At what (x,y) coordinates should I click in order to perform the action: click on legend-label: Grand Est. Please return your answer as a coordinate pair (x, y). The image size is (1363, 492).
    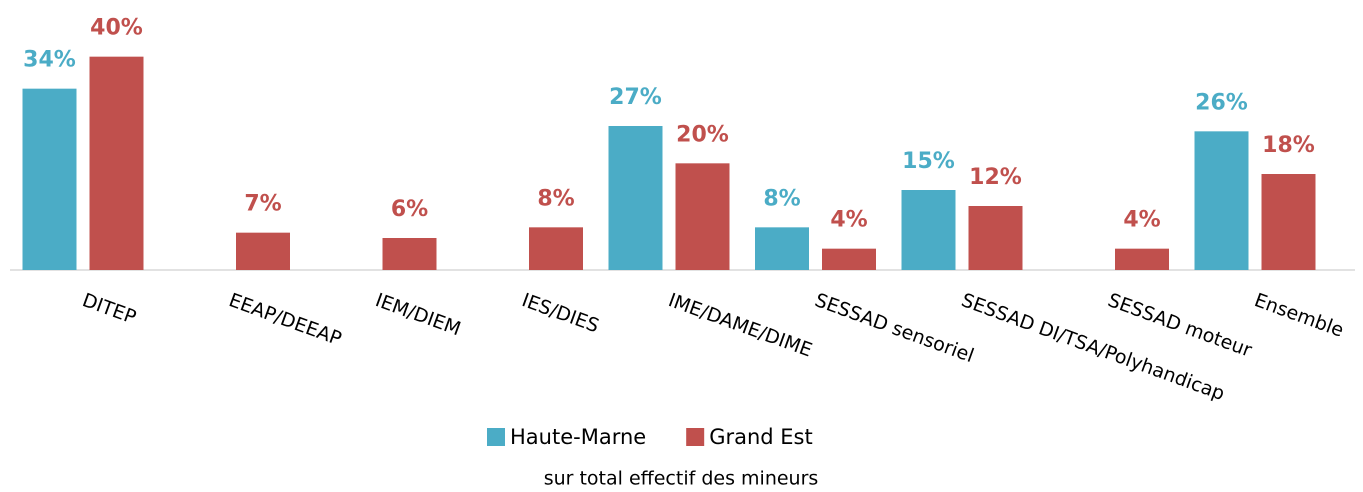
    Looking at the image, I should click on (761, 437).